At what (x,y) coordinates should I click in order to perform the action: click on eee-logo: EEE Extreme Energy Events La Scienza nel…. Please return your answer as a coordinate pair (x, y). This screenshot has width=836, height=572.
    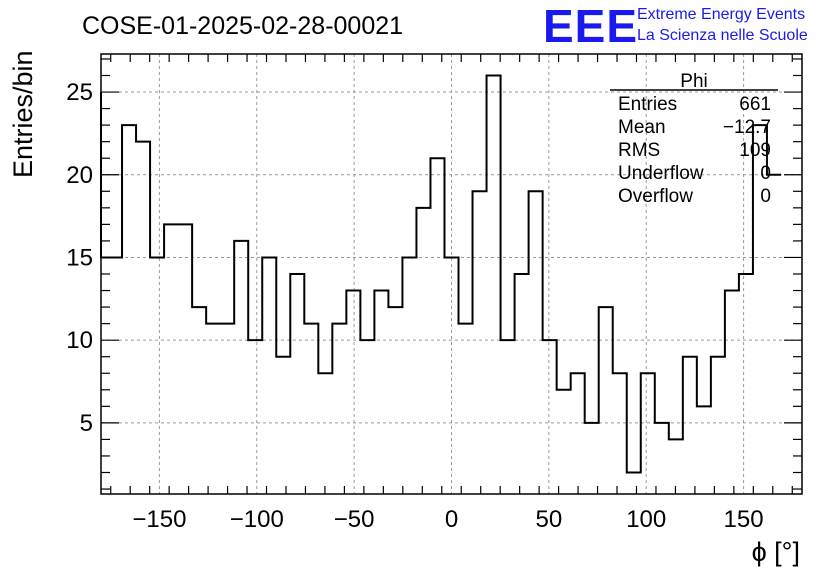
    Looking at the image, I should click on (675, 26).